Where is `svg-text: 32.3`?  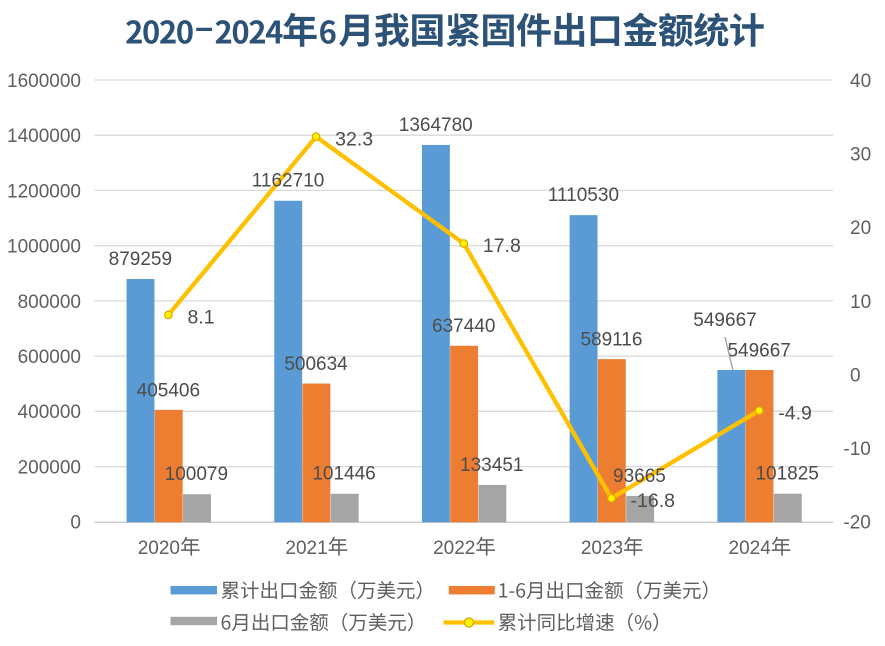 svg-text: 32.3 is located at coordinates (354, 139).